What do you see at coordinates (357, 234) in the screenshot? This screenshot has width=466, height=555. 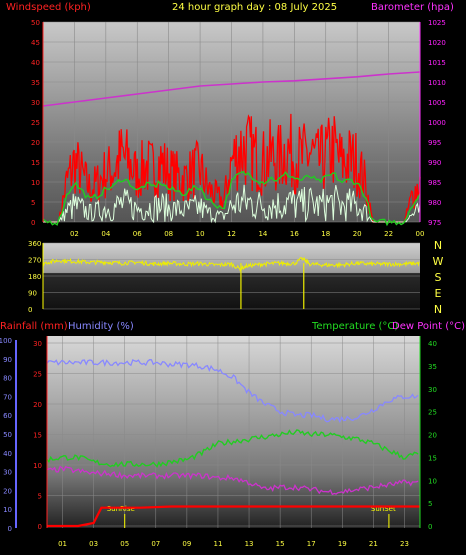 I see `wind-x-tick-label: 20` at bounding box center [357, 234].